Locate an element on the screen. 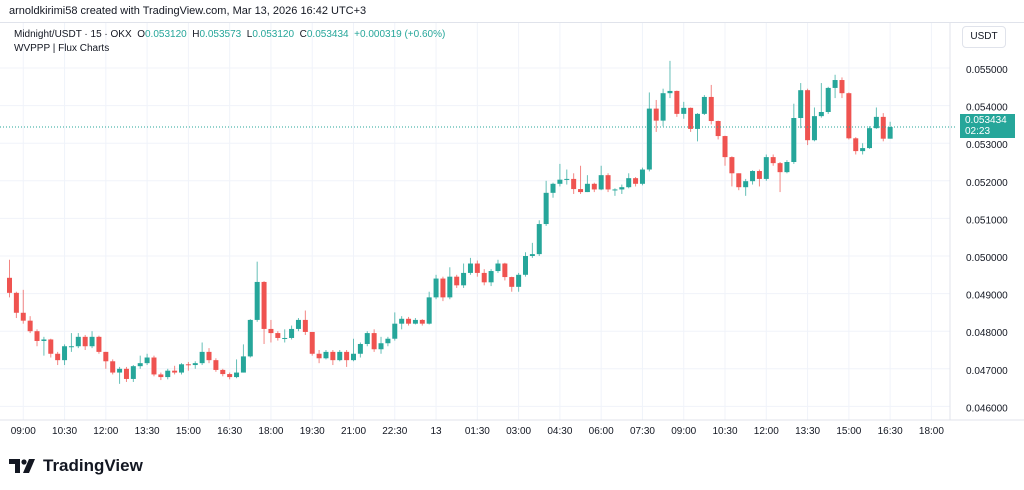 This screenshot has width=1024, height=490. price-tick-label: 0.052000 is located at coordinates (987, 183).